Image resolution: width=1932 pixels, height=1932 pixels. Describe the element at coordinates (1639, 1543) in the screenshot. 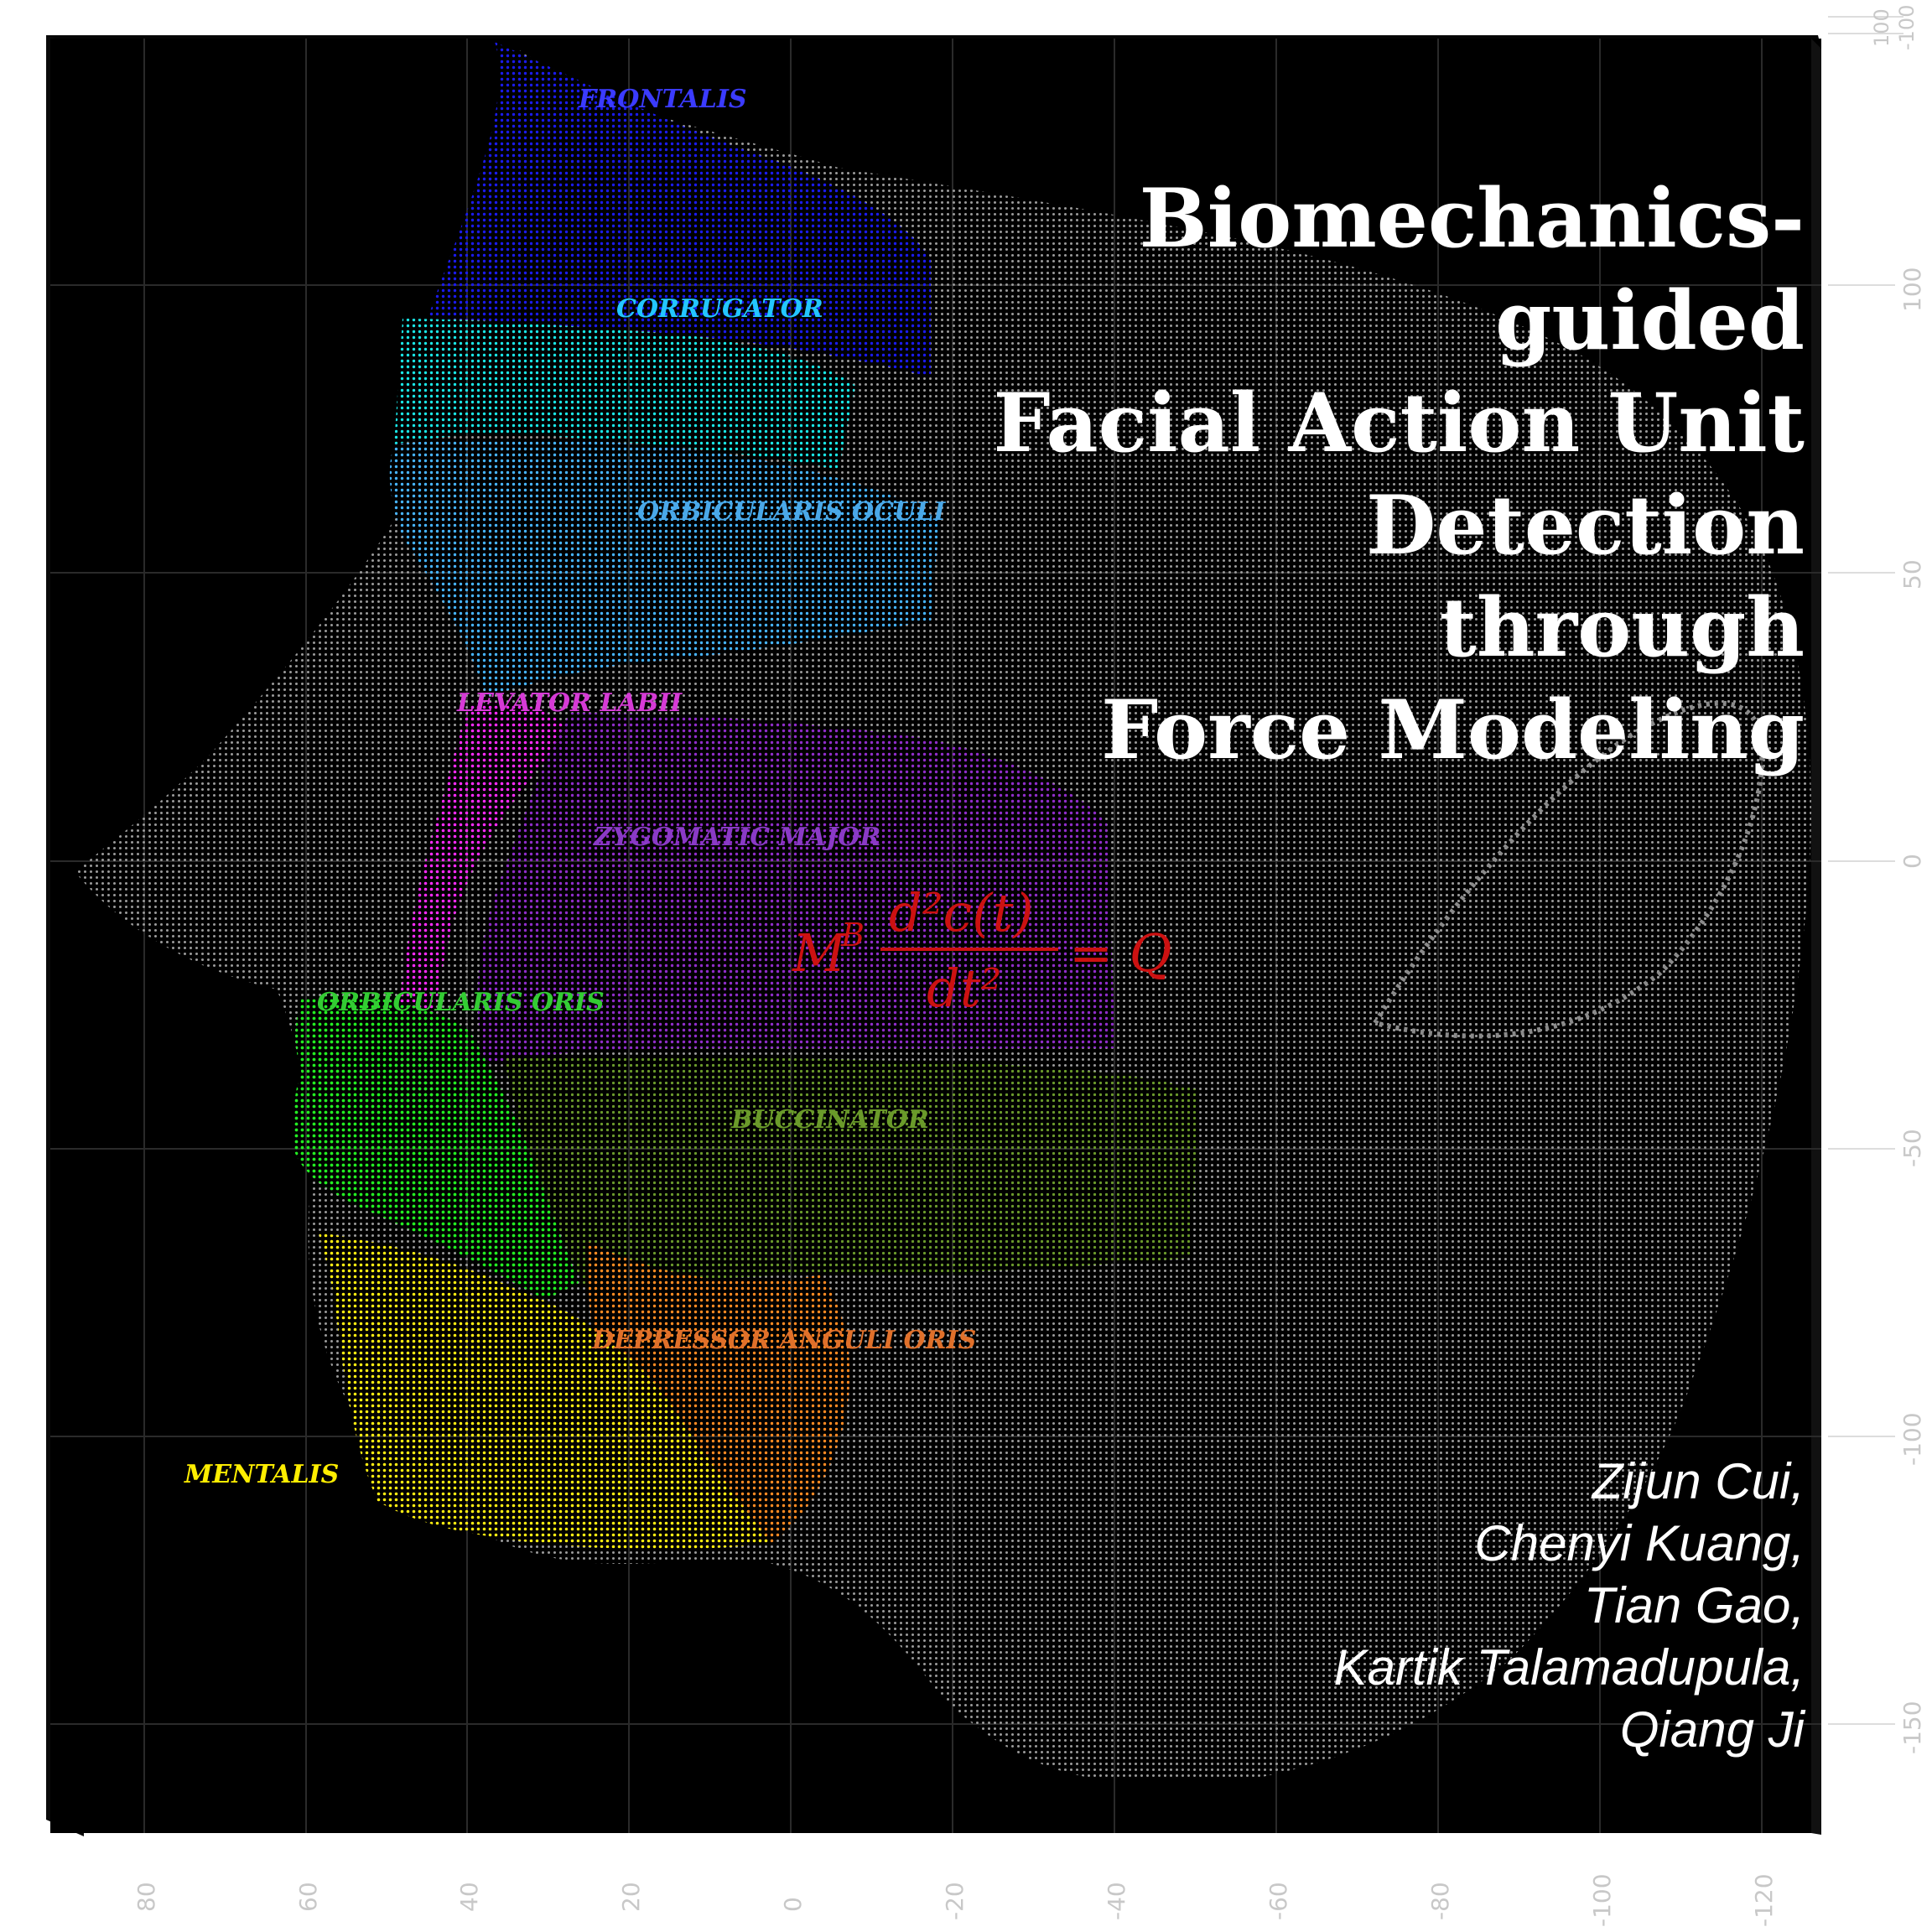

I see `author-name: Chenyi Kuang,` at that location.